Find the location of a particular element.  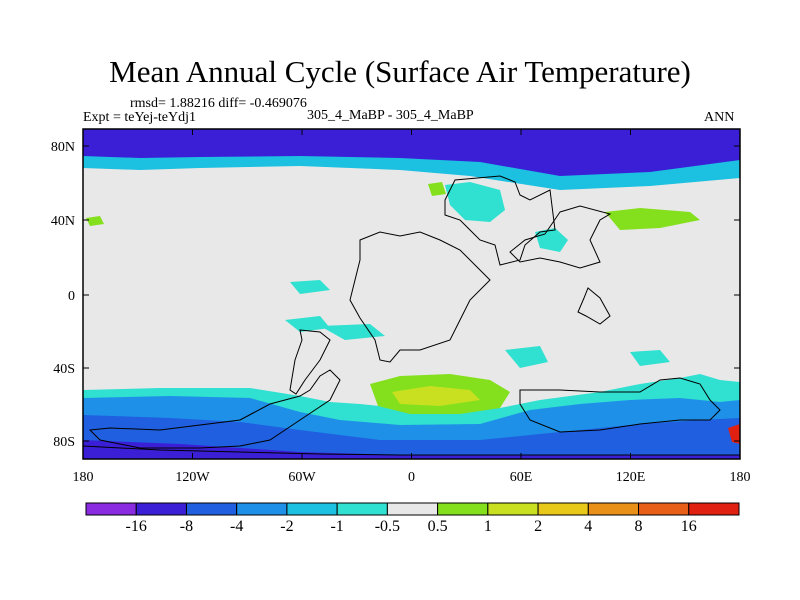

warming-patch-strong is located at coordinates (436, 396).